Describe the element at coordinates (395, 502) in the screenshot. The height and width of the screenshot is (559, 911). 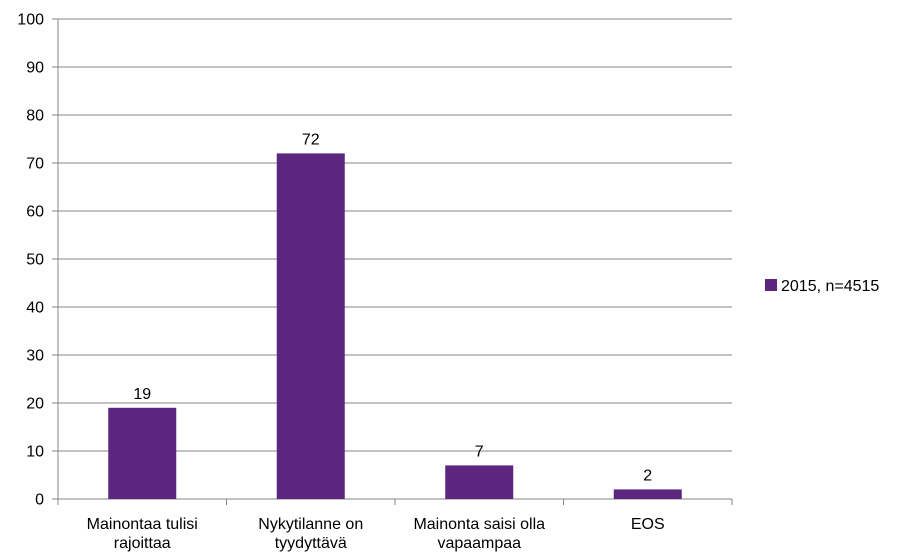
I see `x-axis-ticks` at that location.